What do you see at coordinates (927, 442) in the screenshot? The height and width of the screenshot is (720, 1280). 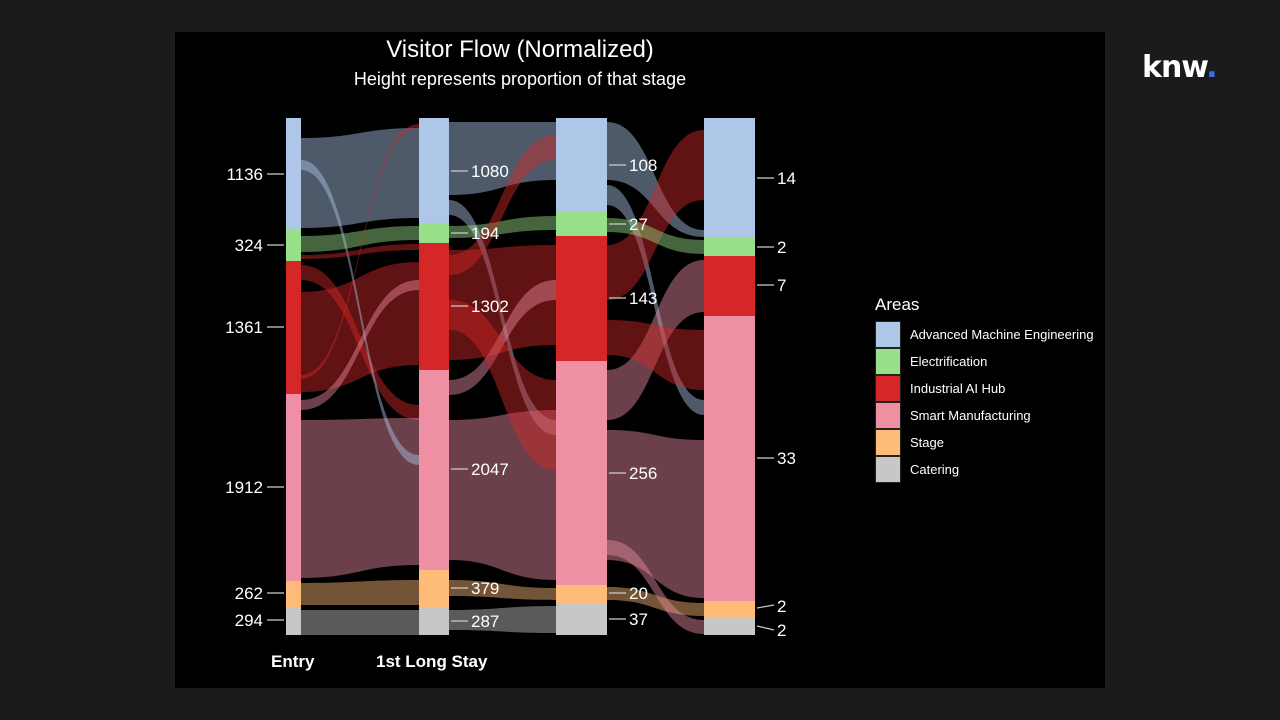 I see `legend-label: Stage` at bounding box center [927, 442].